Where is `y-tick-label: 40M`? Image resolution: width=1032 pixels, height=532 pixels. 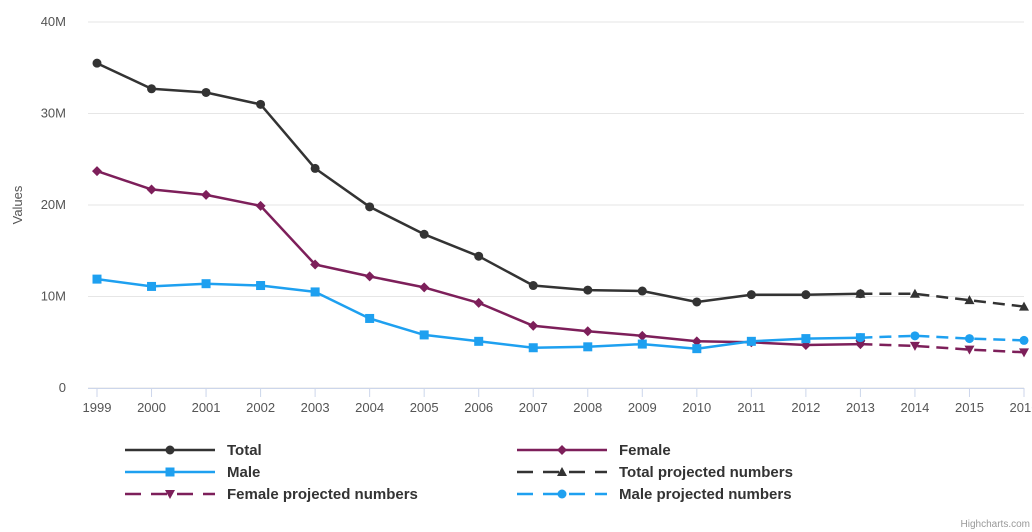 y-tick-label: 40M is located at coordinates (53, 21).